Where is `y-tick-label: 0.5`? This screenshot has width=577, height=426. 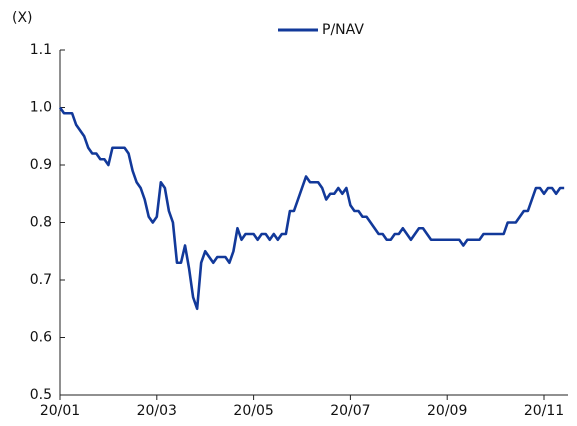 y-tick-label: 0.5 is located at coordinates (41, 395).